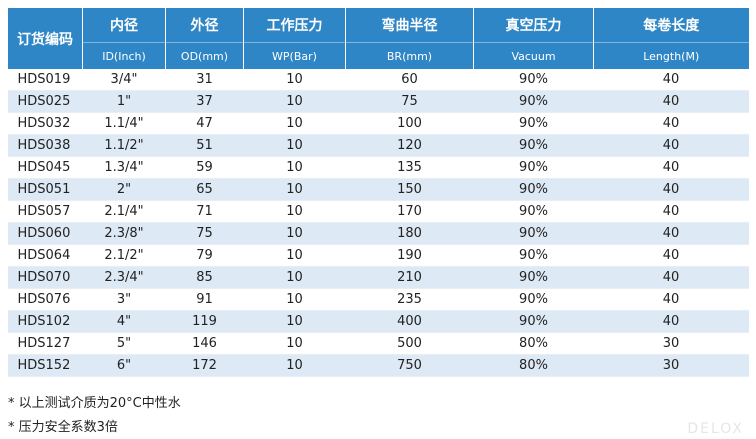 This screenshot has height=439, width=756. I want to click on table-cell: 91, so click(204, 299).